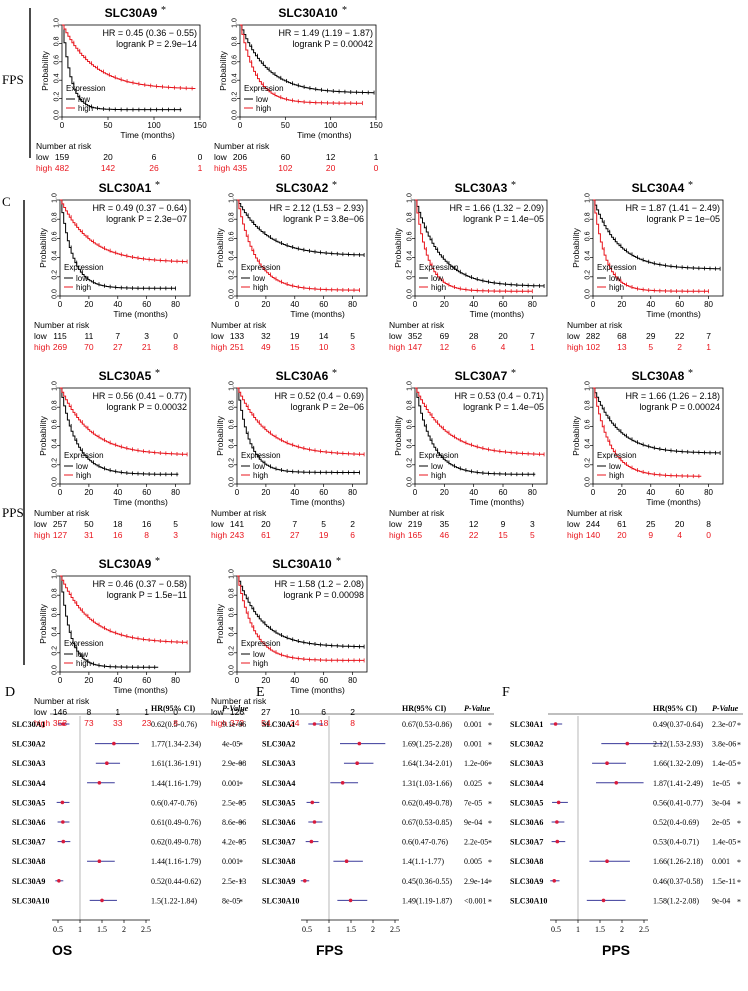 The height and width of the screenshot is (991, 748). Describe the element at coordinates (721, 822) in the screenshot. I see `forest-p-value: 2e-05` at that location.